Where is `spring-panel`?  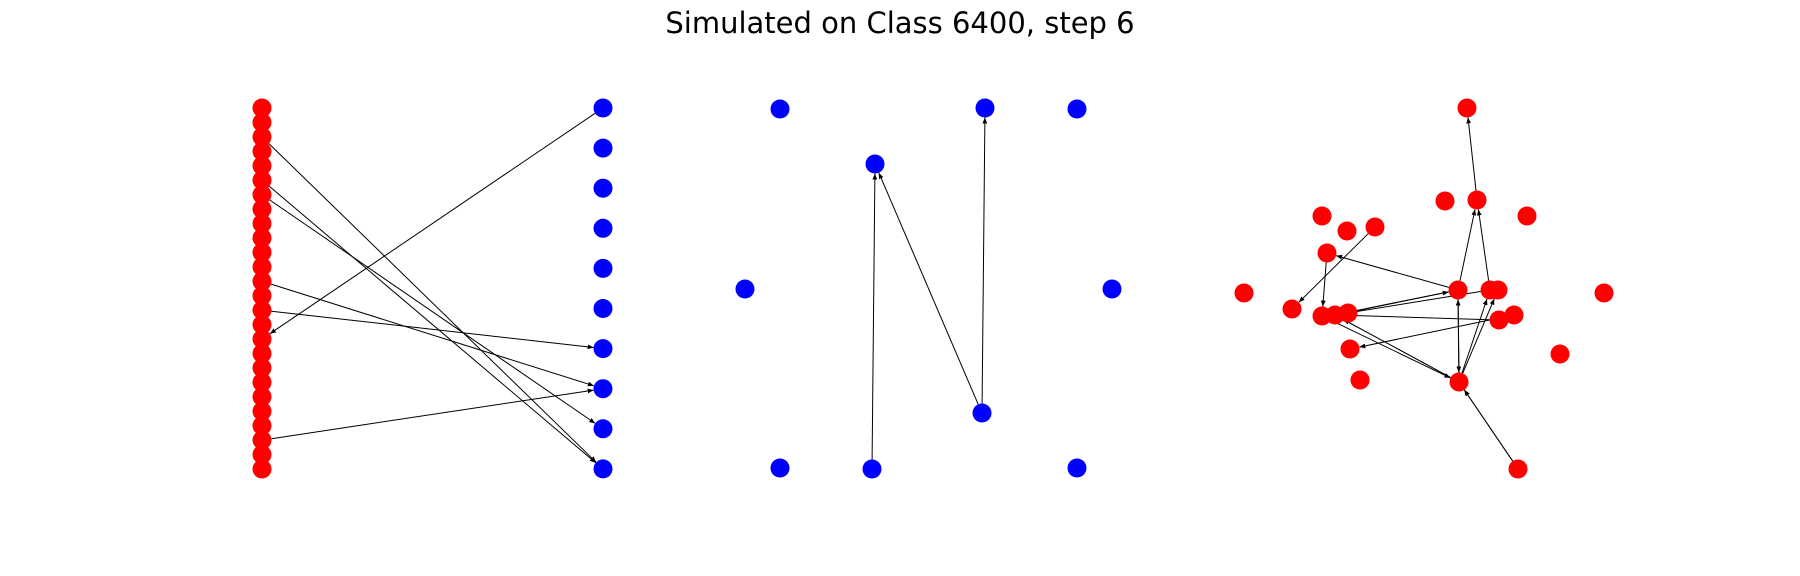
spring-panel is located at coordinates (1424, 288).